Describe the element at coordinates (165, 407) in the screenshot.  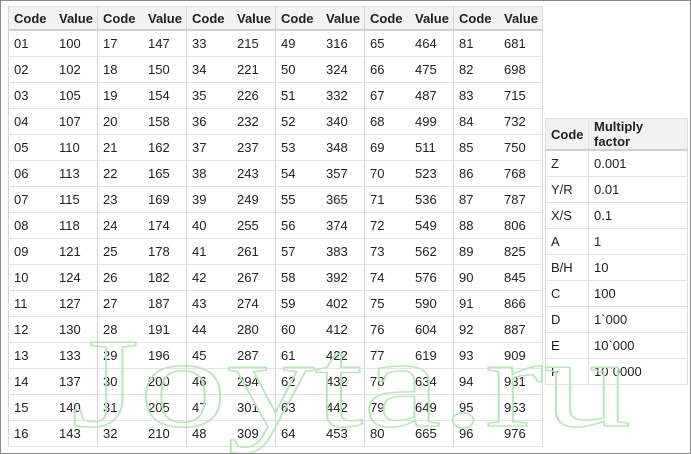
I see `table-cell: 205` at that location.